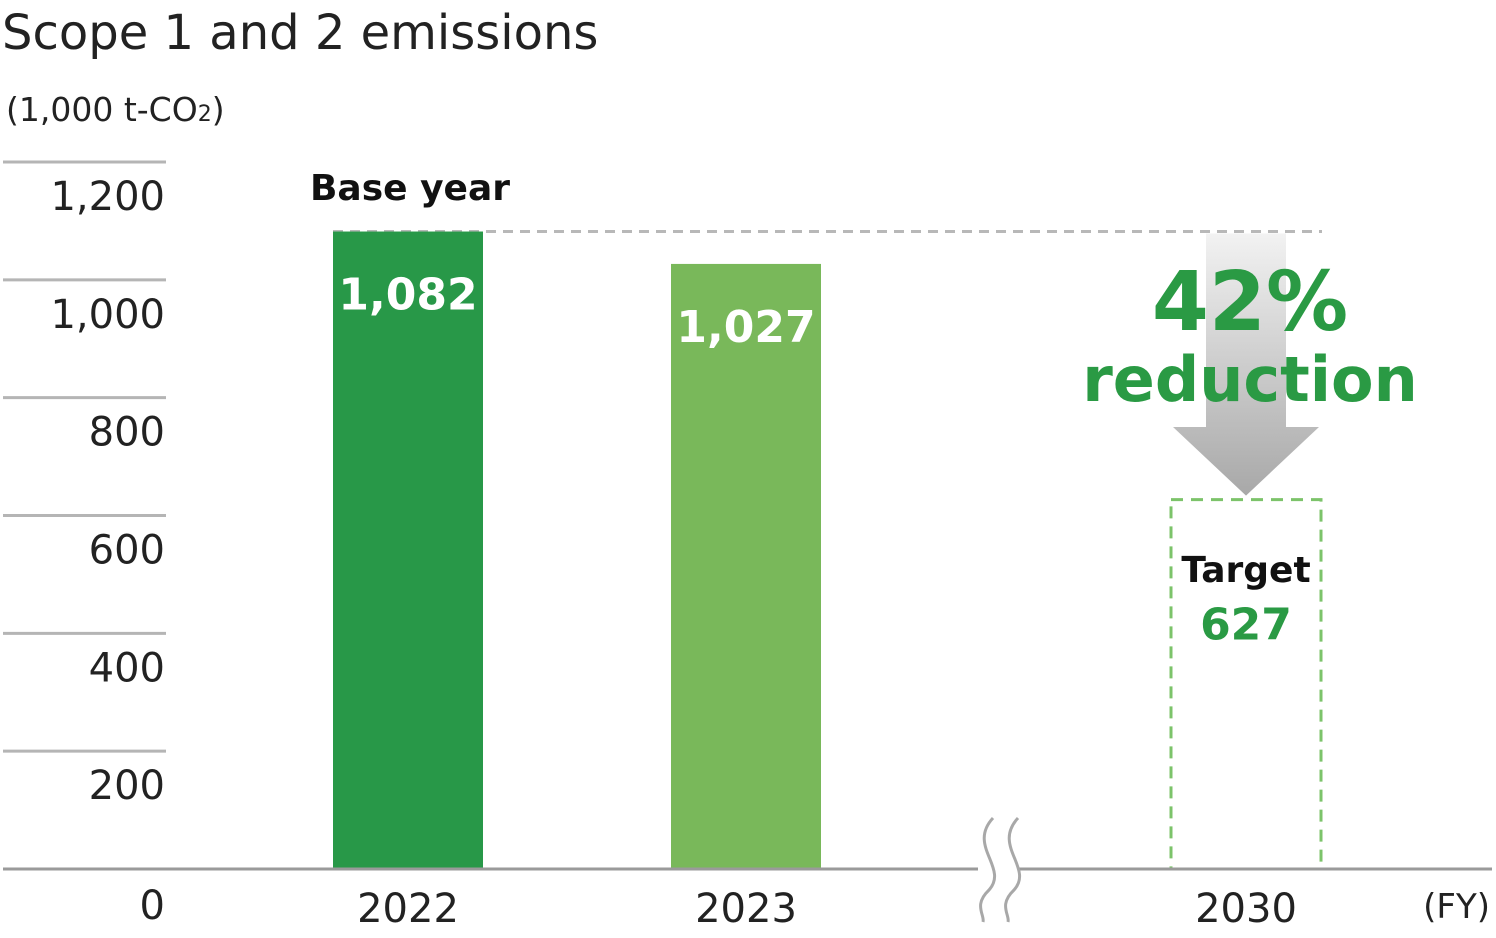 This screenshot has height=938, width=1496. Describe the element at coordinates (218, 109) in the screenshot. I see `unit-suffix: )` at that location.